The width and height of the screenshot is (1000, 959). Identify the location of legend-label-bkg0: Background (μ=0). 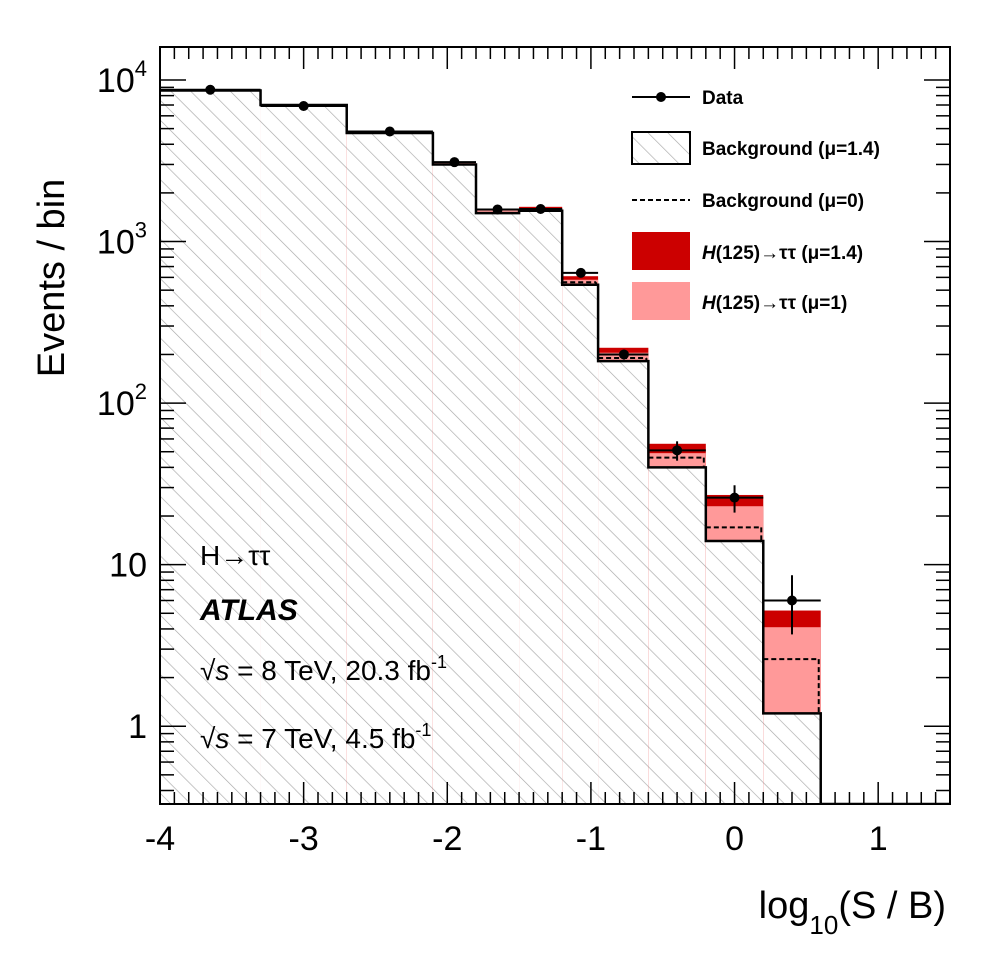
(783, 201).